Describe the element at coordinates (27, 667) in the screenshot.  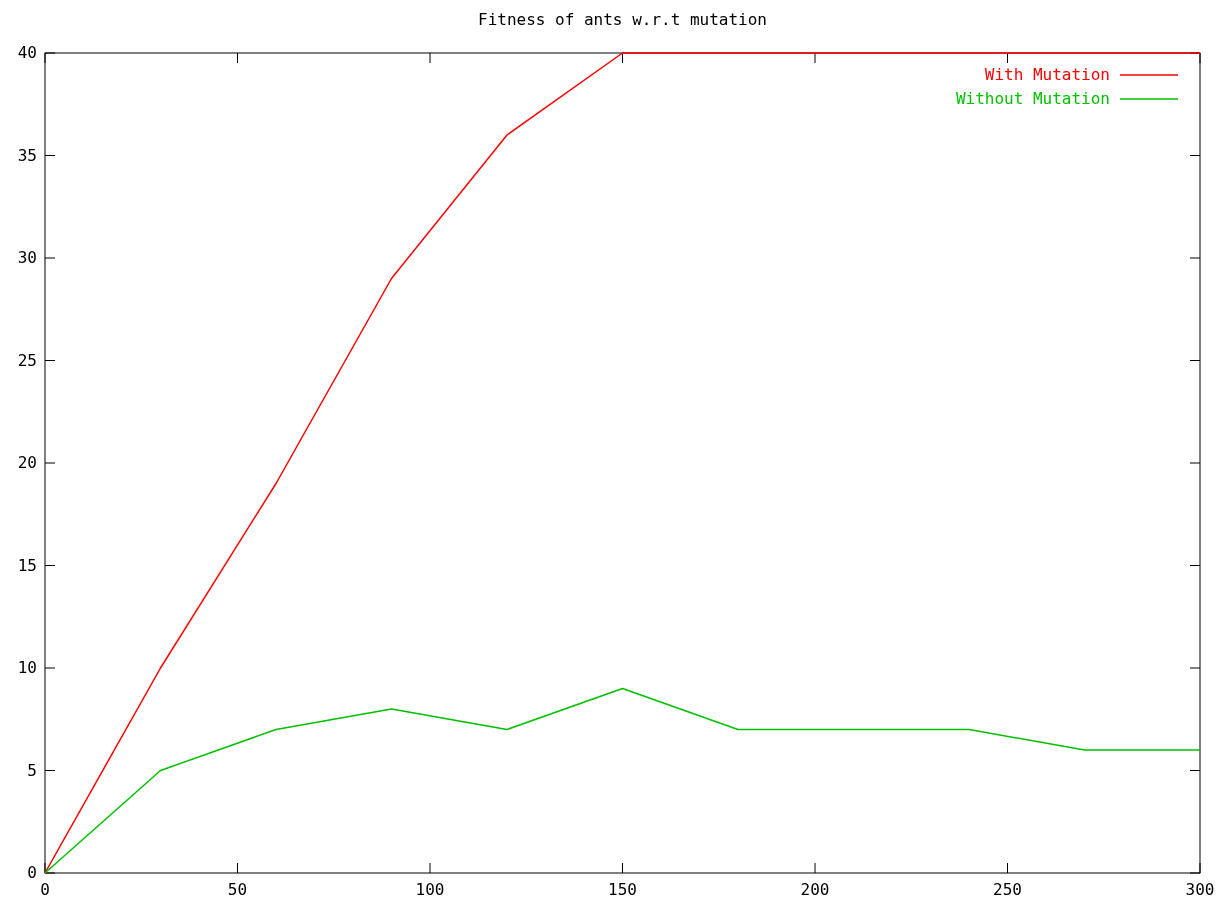
I see `y-tick-label: 10` at that location.